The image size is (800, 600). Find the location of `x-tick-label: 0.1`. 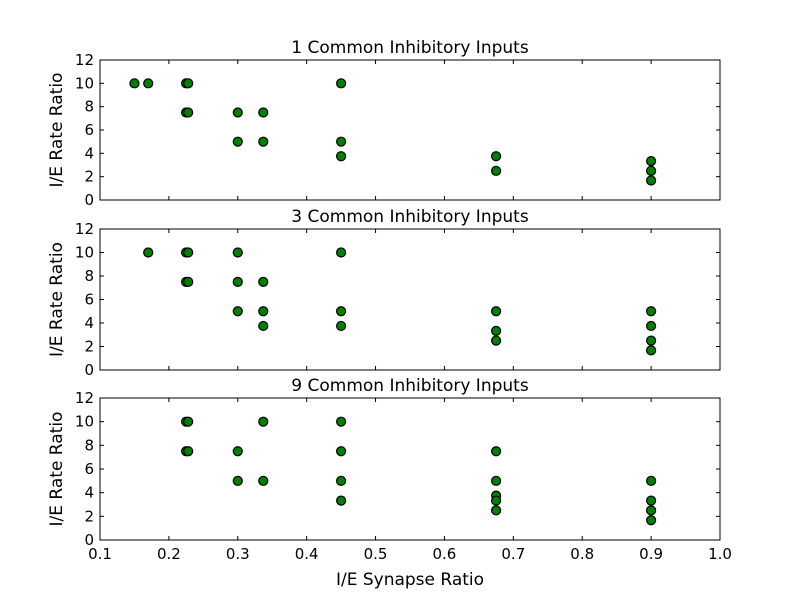

x-tick-label: 0.1 is located at coordinates (100, 554).